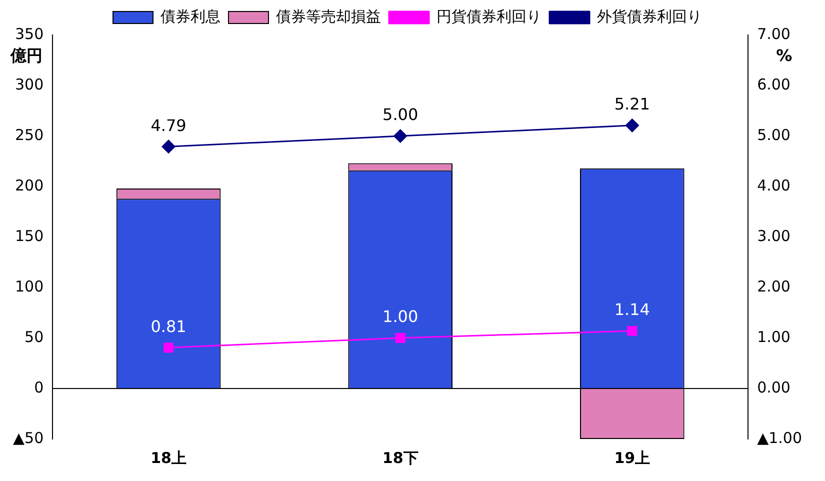  I want to click on y2-tick-label: 5.00, so click(773, 135).